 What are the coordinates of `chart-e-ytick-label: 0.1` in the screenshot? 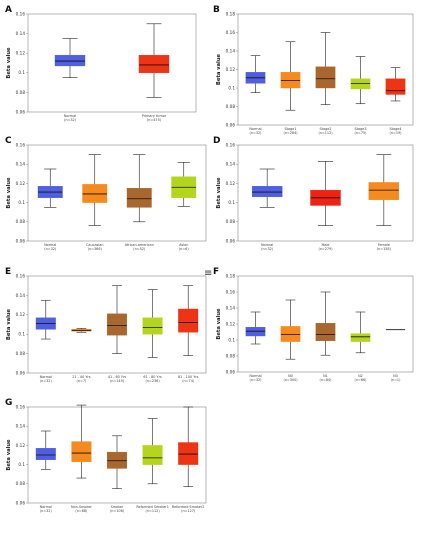 It's located at (21, 334).